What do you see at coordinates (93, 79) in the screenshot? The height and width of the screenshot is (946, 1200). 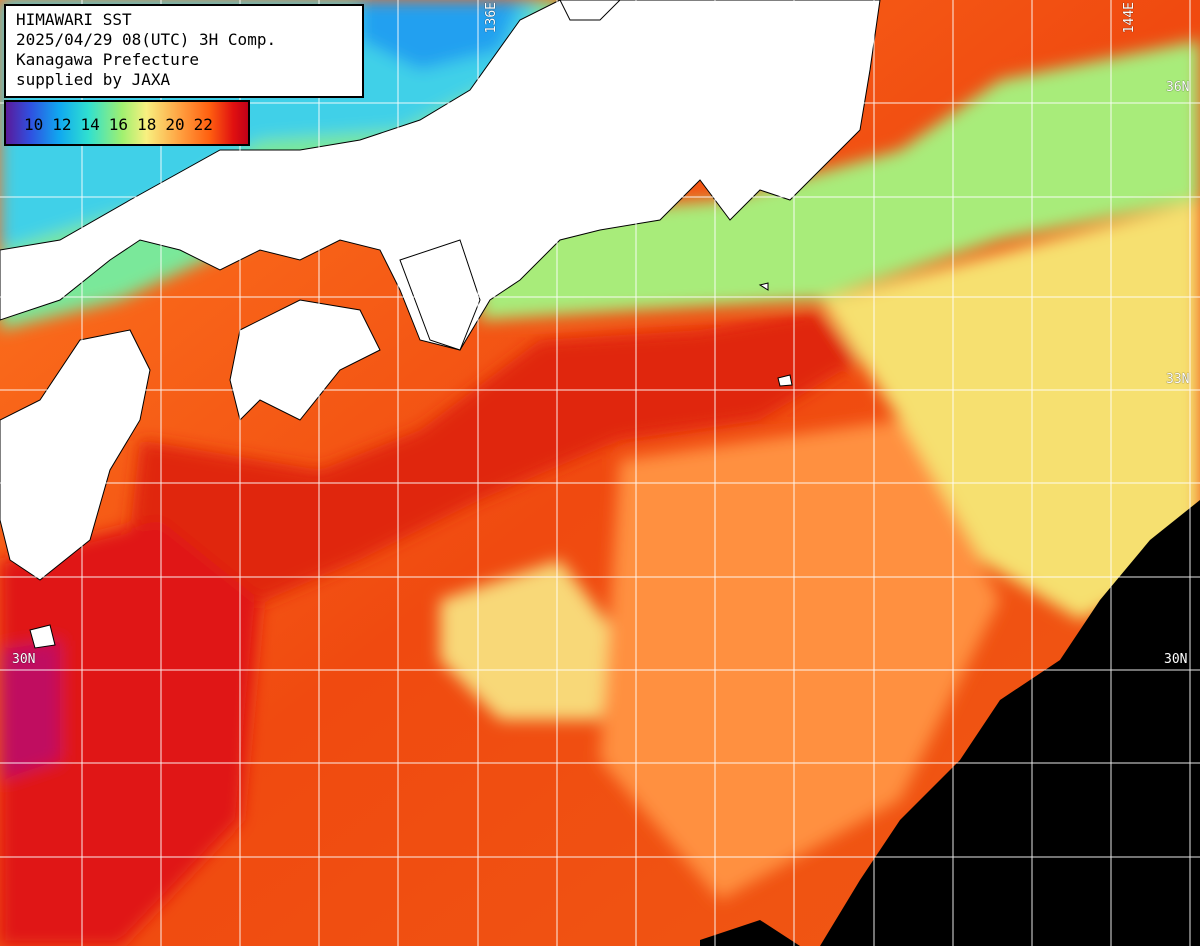 I see `supplier-line: supplied by JAXA` at bounding box center [93, 79].